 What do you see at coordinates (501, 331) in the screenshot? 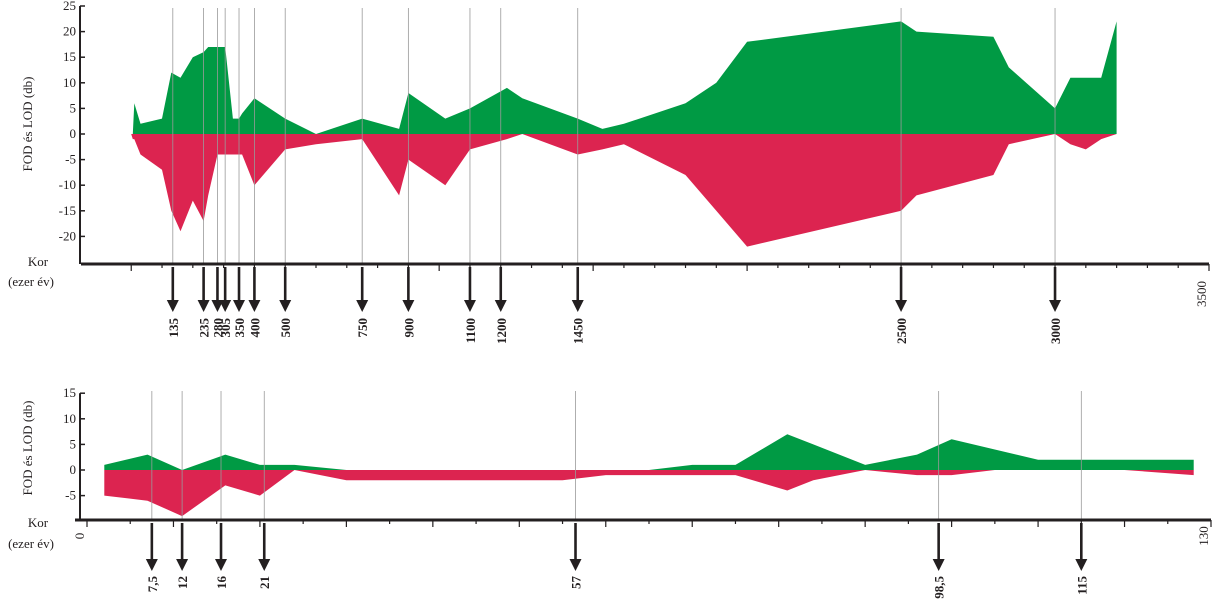
I see `marker-label: 1200` at bounding box center [501, 331].